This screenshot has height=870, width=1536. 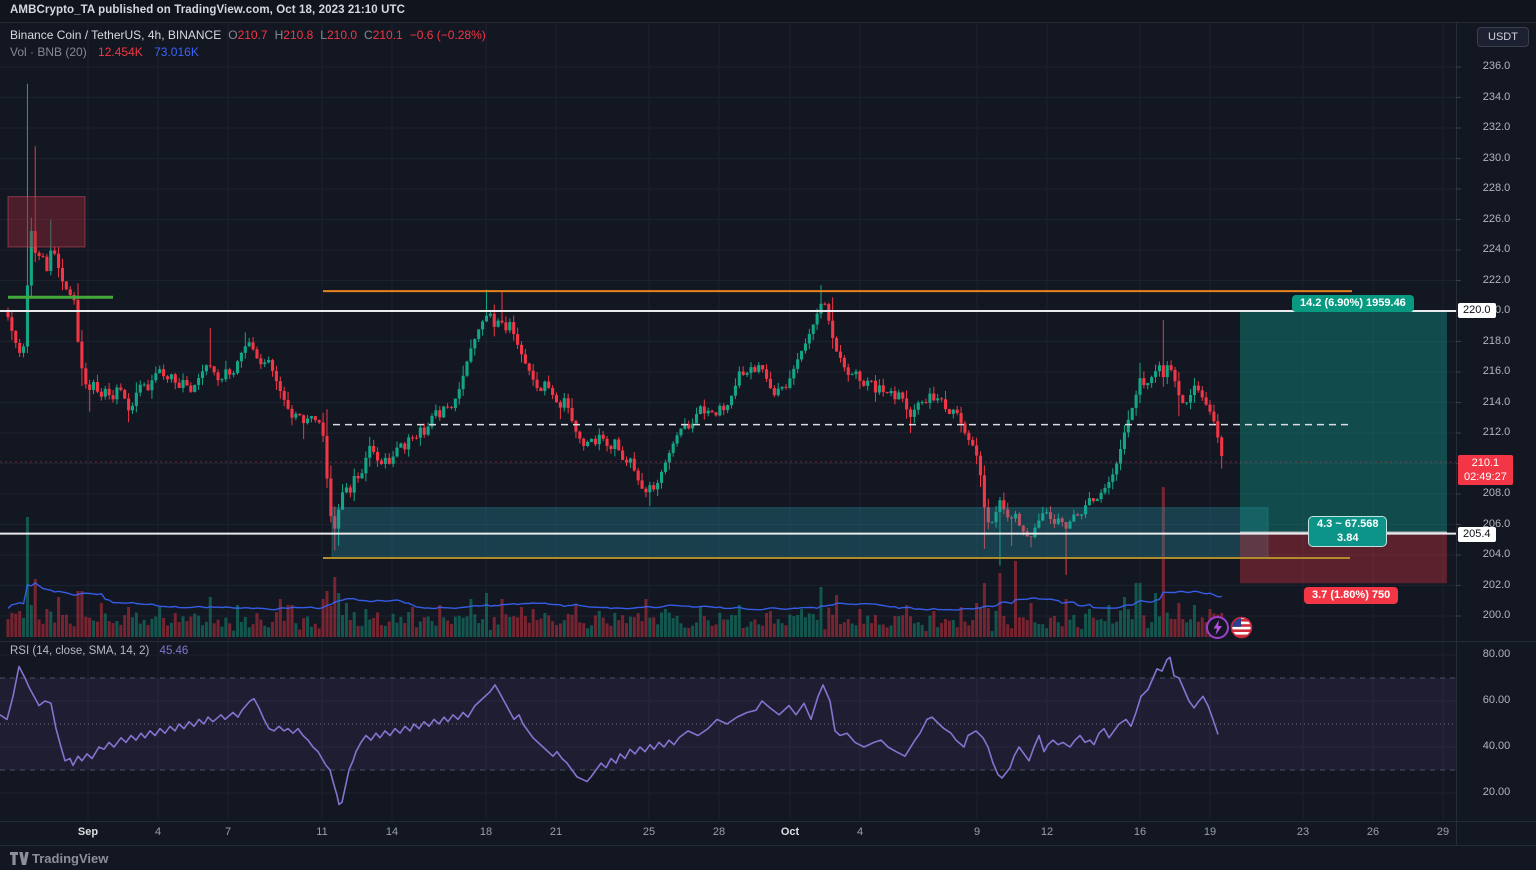 I want to click on volume-label: Vol · BNB (20), so click(x=48, y=52).